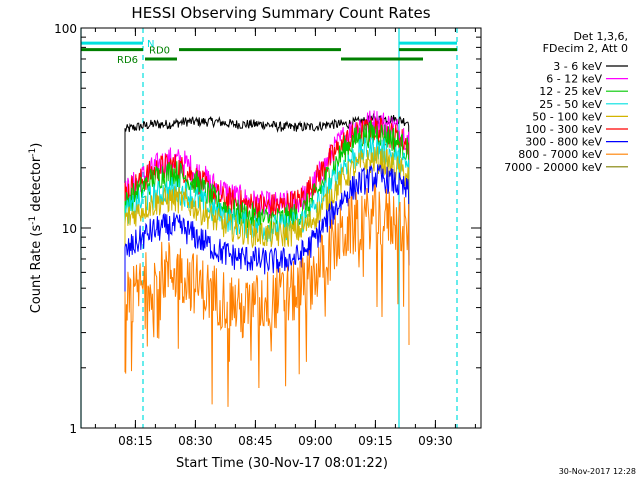 Image resolution: width=640 pixels, height=484 pixels. Describe the element at coordinates (33, 152) in the screenshot. I see `y-axis-label-sup2: -1` at that location.